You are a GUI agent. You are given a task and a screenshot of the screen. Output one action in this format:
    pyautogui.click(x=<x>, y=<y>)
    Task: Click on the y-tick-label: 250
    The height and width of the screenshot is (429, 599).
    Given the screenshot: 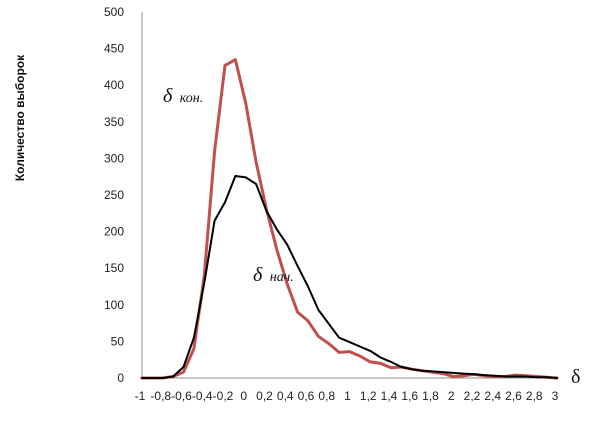 What is the action you would take?
    pyautogui.click(x=114, y=195)
    